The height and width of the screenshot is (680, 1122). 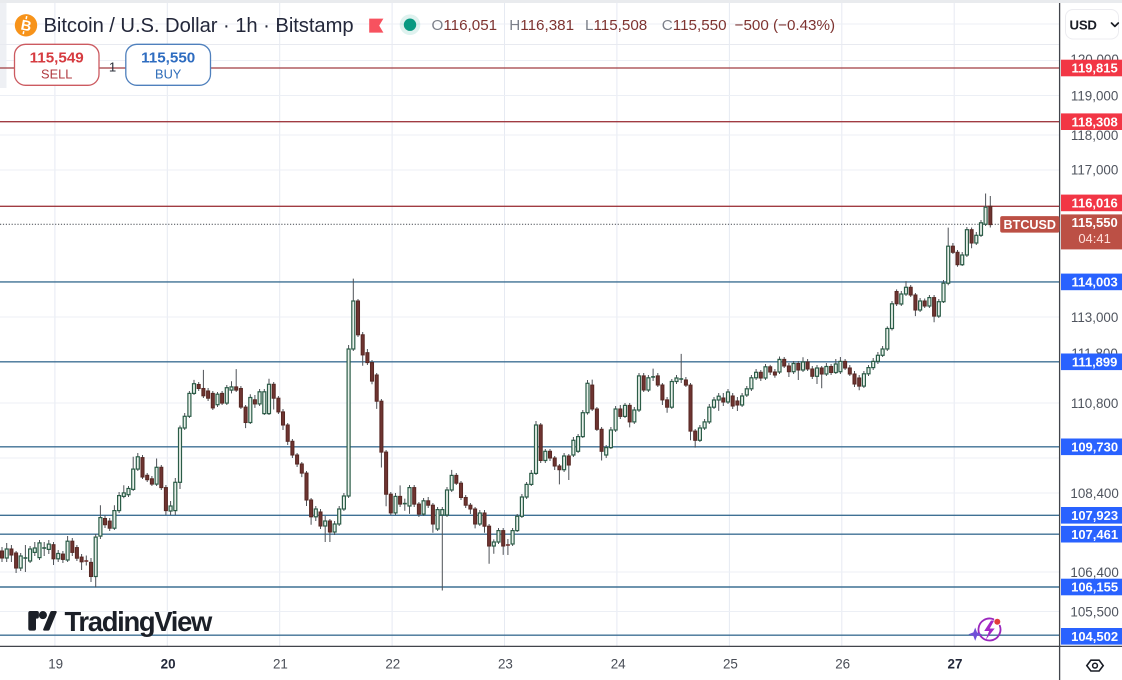 What do you see at coordinates (1094, 238) in the screenshot?
I see `svg-text: 04:41` at bounding box center [1094, 238].